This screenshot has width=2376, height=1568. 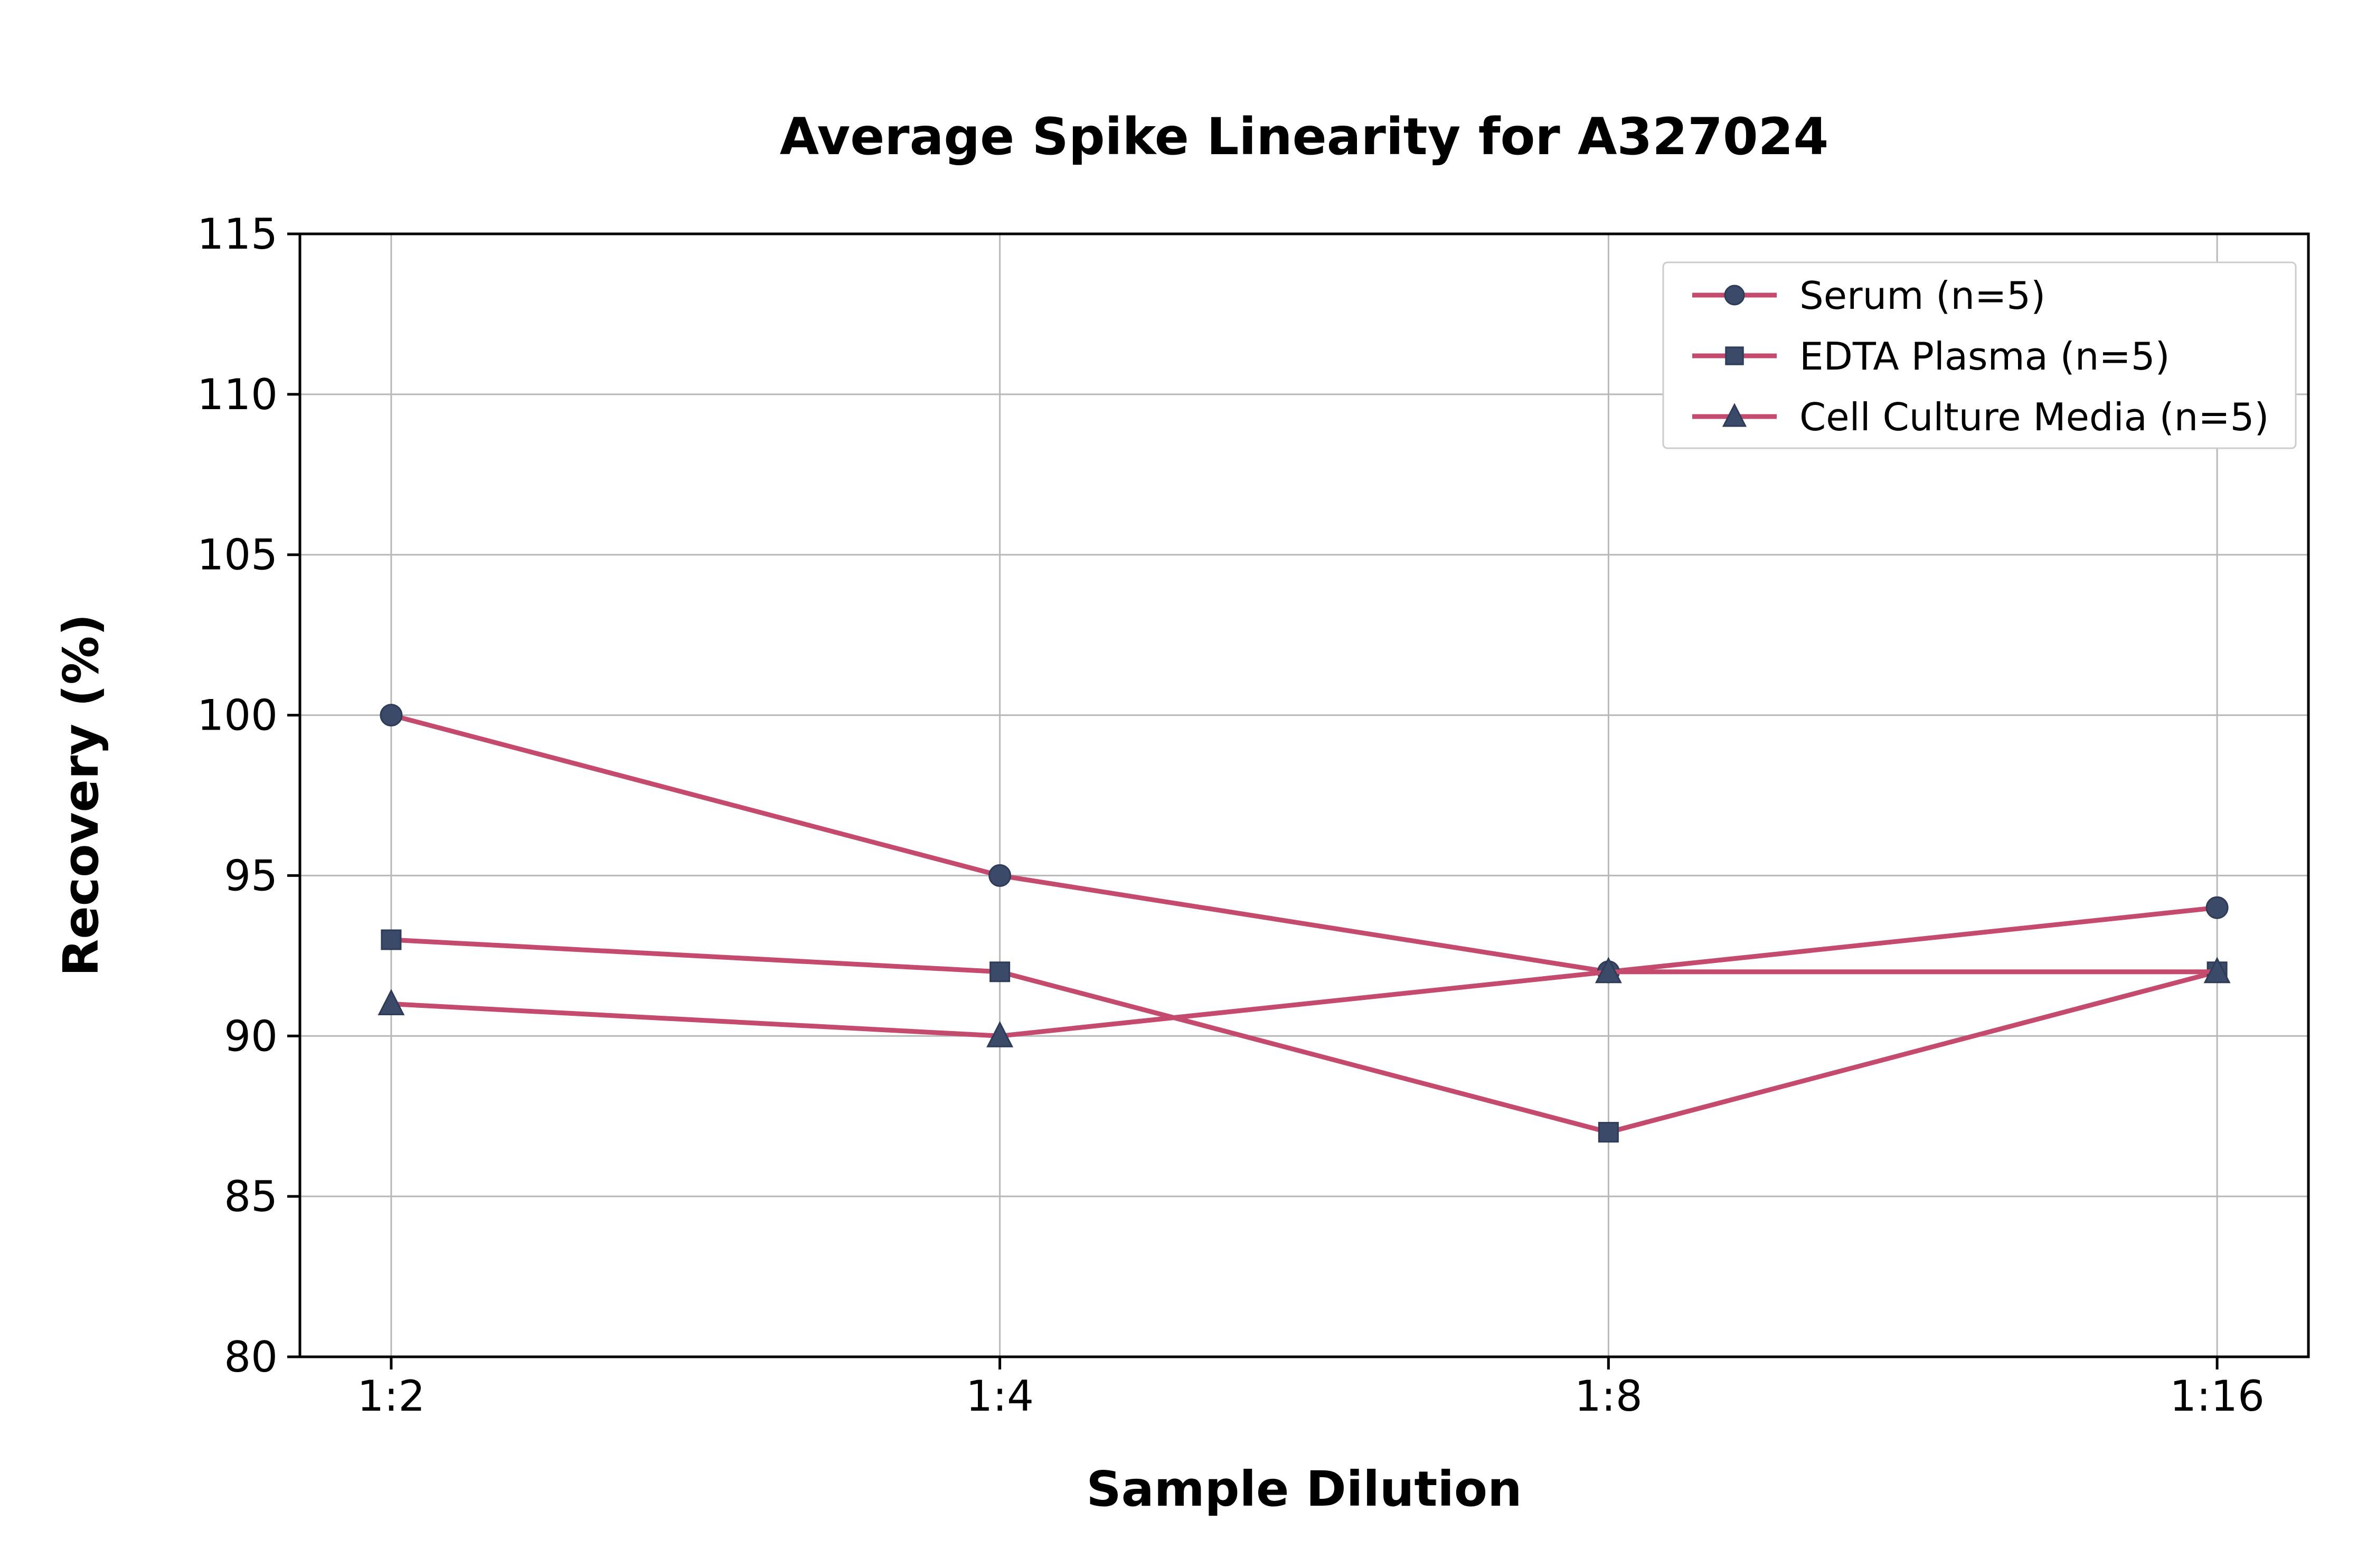 What do you see at coordinates (1000, 1396) in the screenshot?
I see `x-tick-label: 1:4` at bounding box center [1000, 1396].